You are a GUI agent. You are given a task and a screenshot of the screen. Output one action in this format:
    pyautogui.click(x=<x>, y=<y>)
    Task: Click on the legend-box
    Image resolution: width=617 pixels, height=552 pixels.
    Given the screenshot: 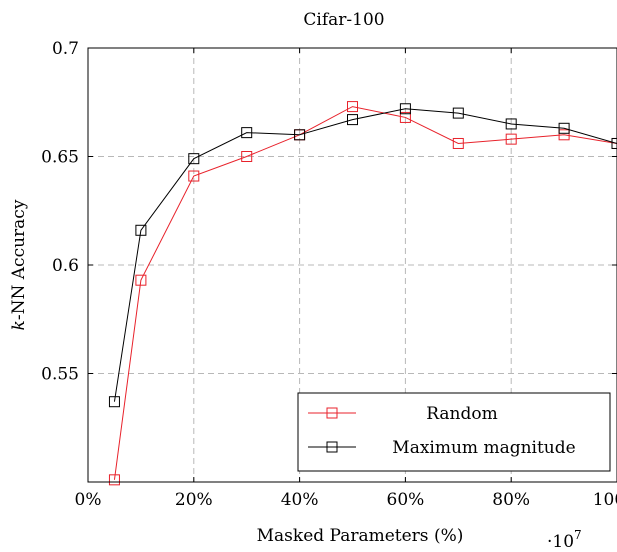 What is the action you would take?
    pyautogui.click(x=454, y=432)
    